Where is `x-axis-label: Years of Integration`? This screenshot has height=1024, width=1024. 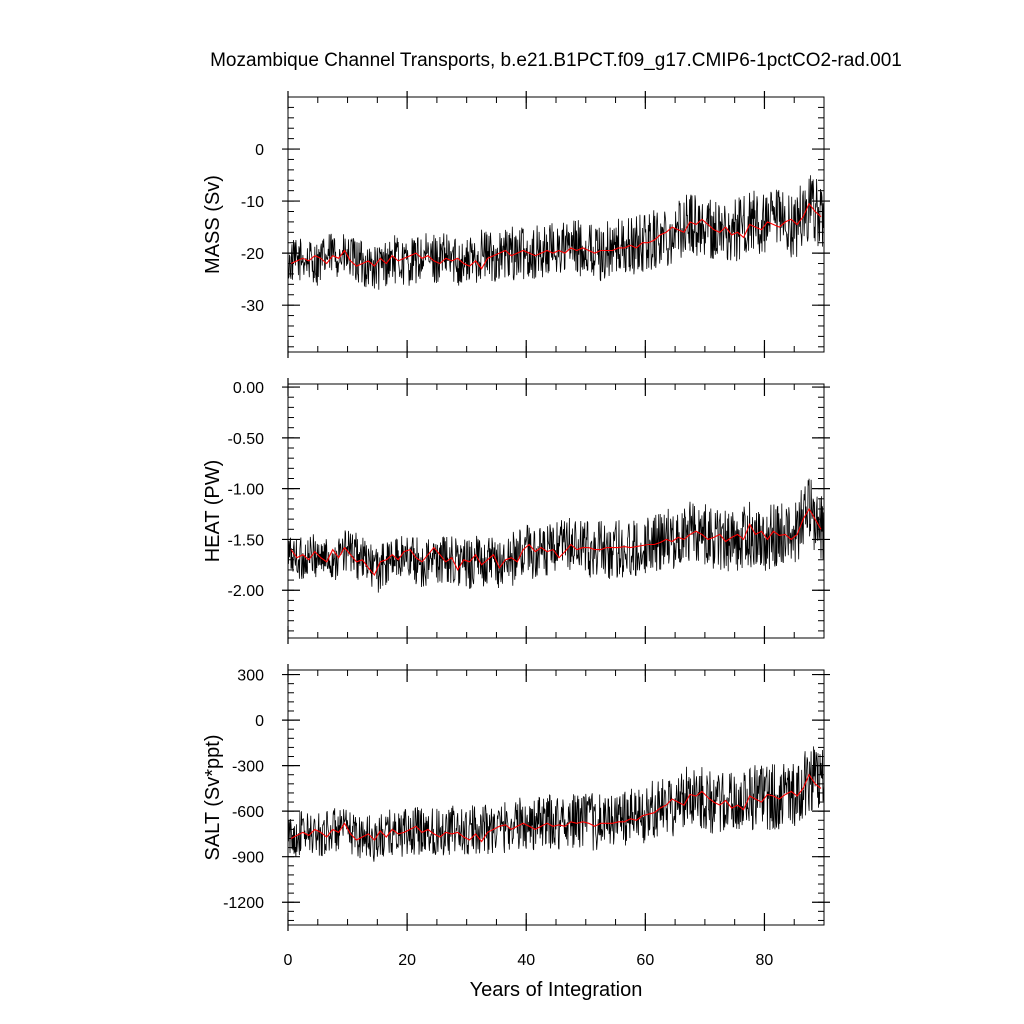 x-axis-label: Years of Integration is located at coordinates (556, 990).